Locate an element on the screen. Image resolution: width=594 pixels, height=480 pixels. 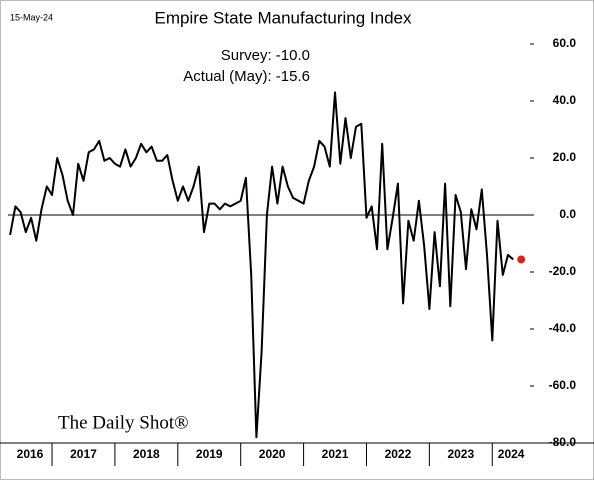
date-label: 15-May-24 is located at coordinates (31, 17).